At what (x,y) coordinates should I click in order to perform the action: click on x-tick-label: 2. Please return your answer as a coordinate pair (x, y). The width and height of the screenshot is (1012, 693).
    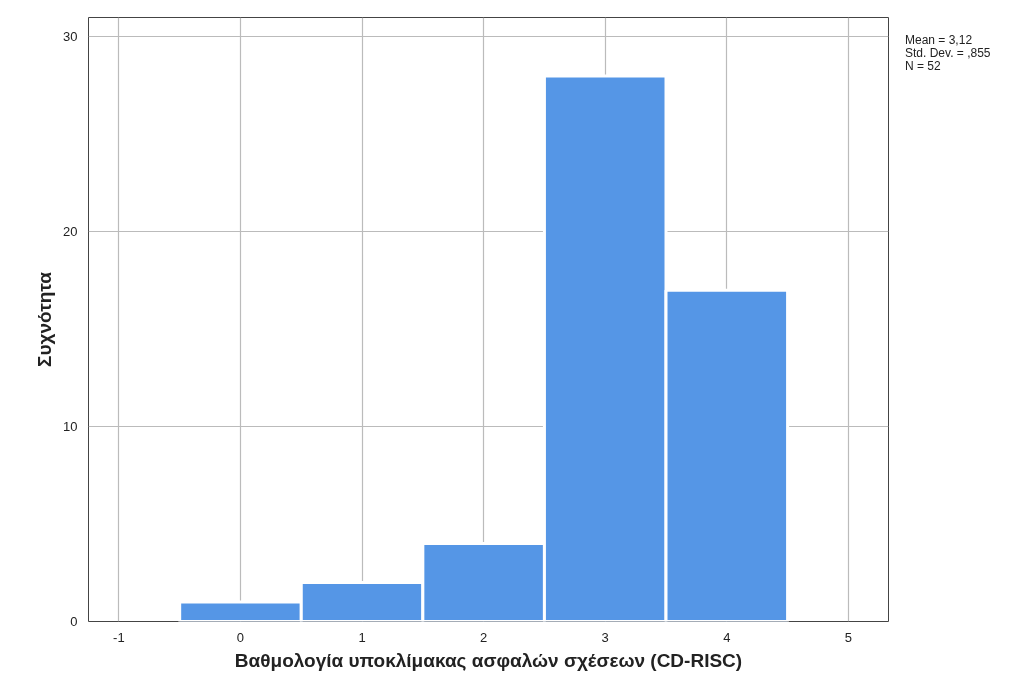
    Looking at the image, I should click on (484, 637).